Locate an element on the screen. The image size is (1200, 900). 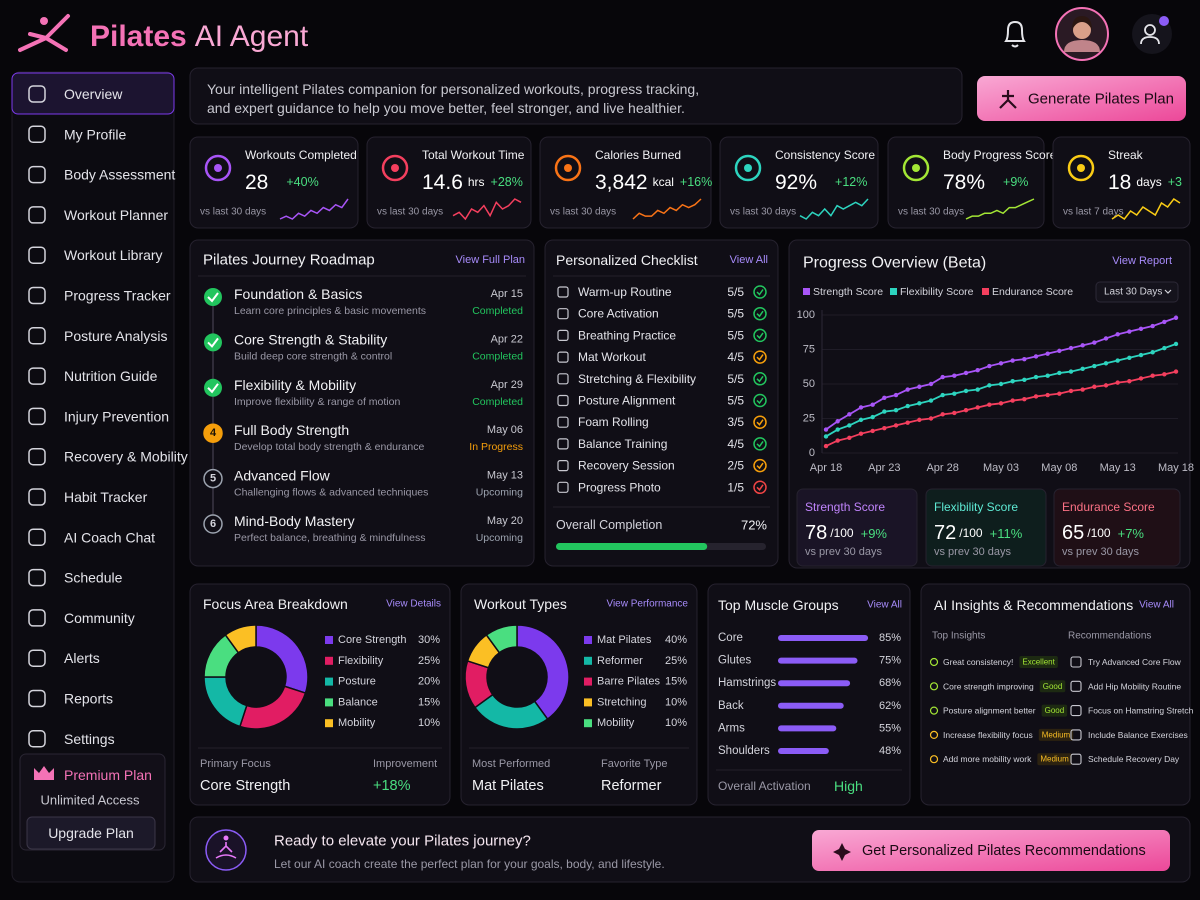
legend-label: Flexibility is located at coordinates (361, 661).